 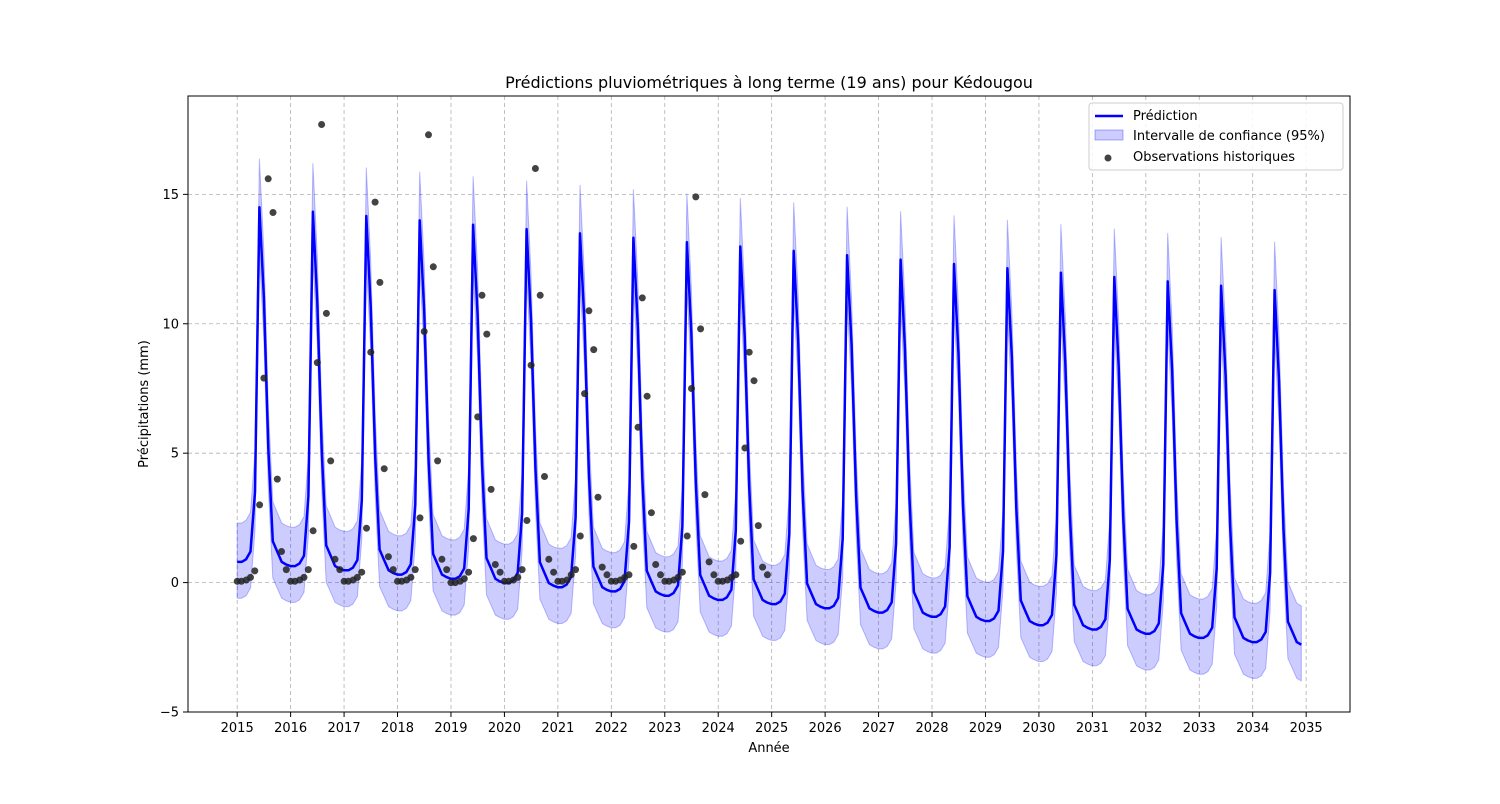 I want to click on x-tick-label: 2015, so click(x=237, y=728).